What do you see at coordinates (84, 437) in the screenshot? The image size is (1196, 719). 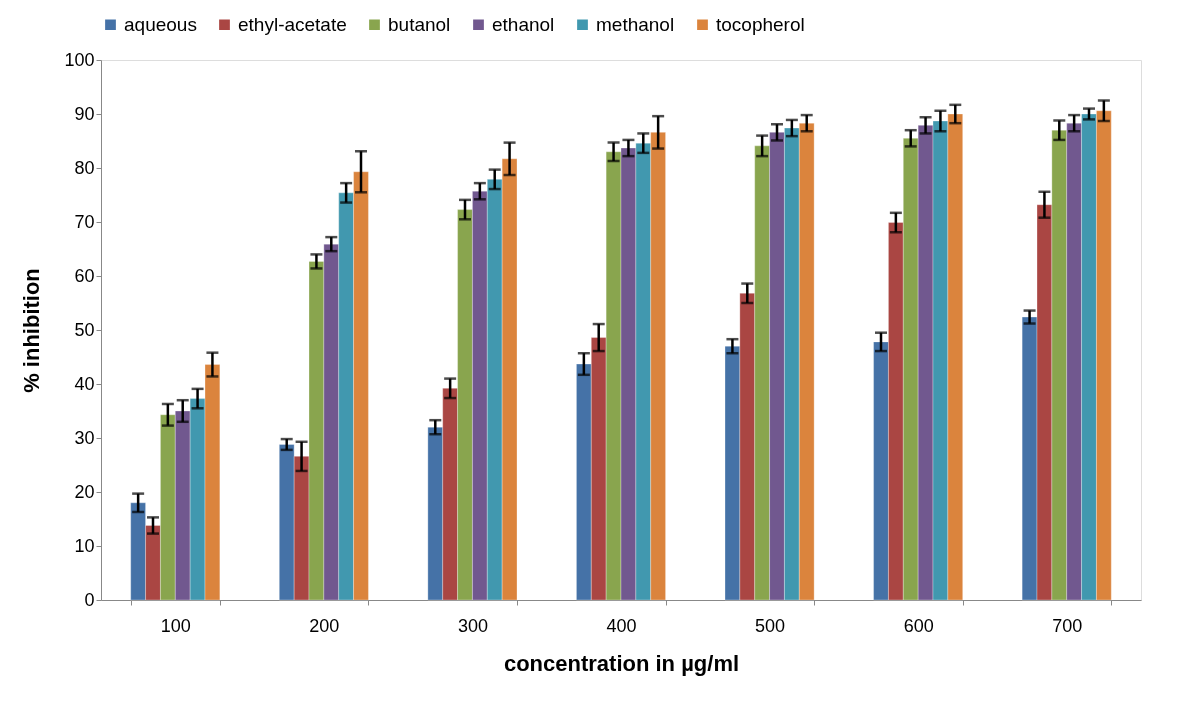 I see `y-tick-label: 30` at bounding box center [84, 437].